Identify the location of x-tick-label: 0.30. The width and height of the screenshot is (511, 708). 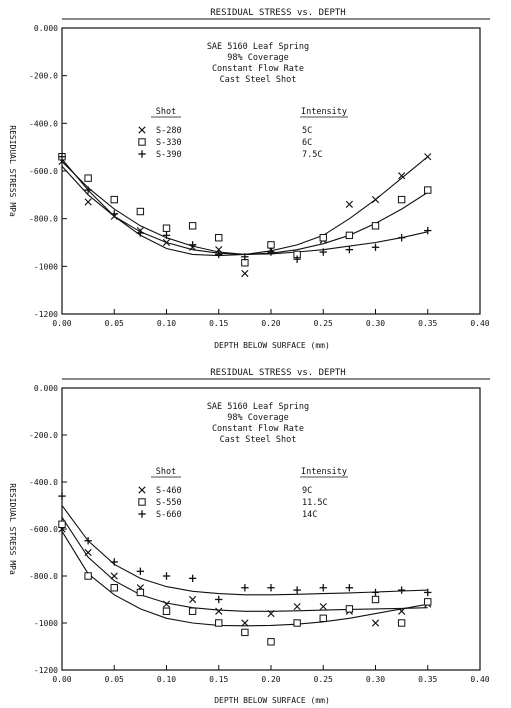
(375, 323).